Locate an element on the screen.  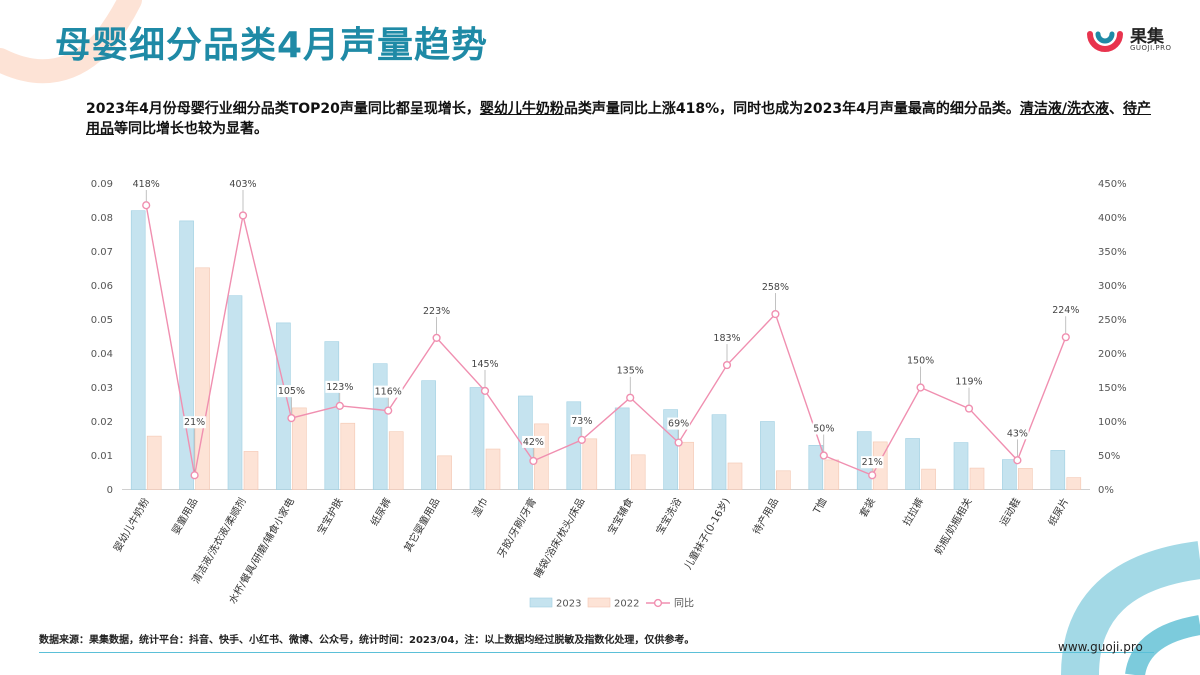
yoy-data-label: 258% is located at coordinates (775, 287).